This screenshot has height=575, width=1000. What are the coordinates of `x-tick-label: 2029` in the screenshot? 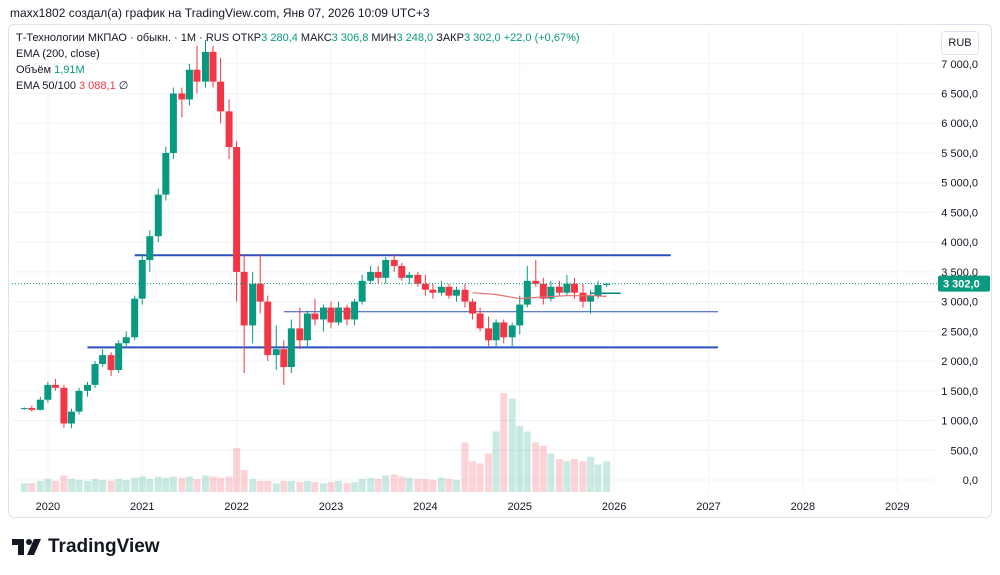 It's located at (897, 507).